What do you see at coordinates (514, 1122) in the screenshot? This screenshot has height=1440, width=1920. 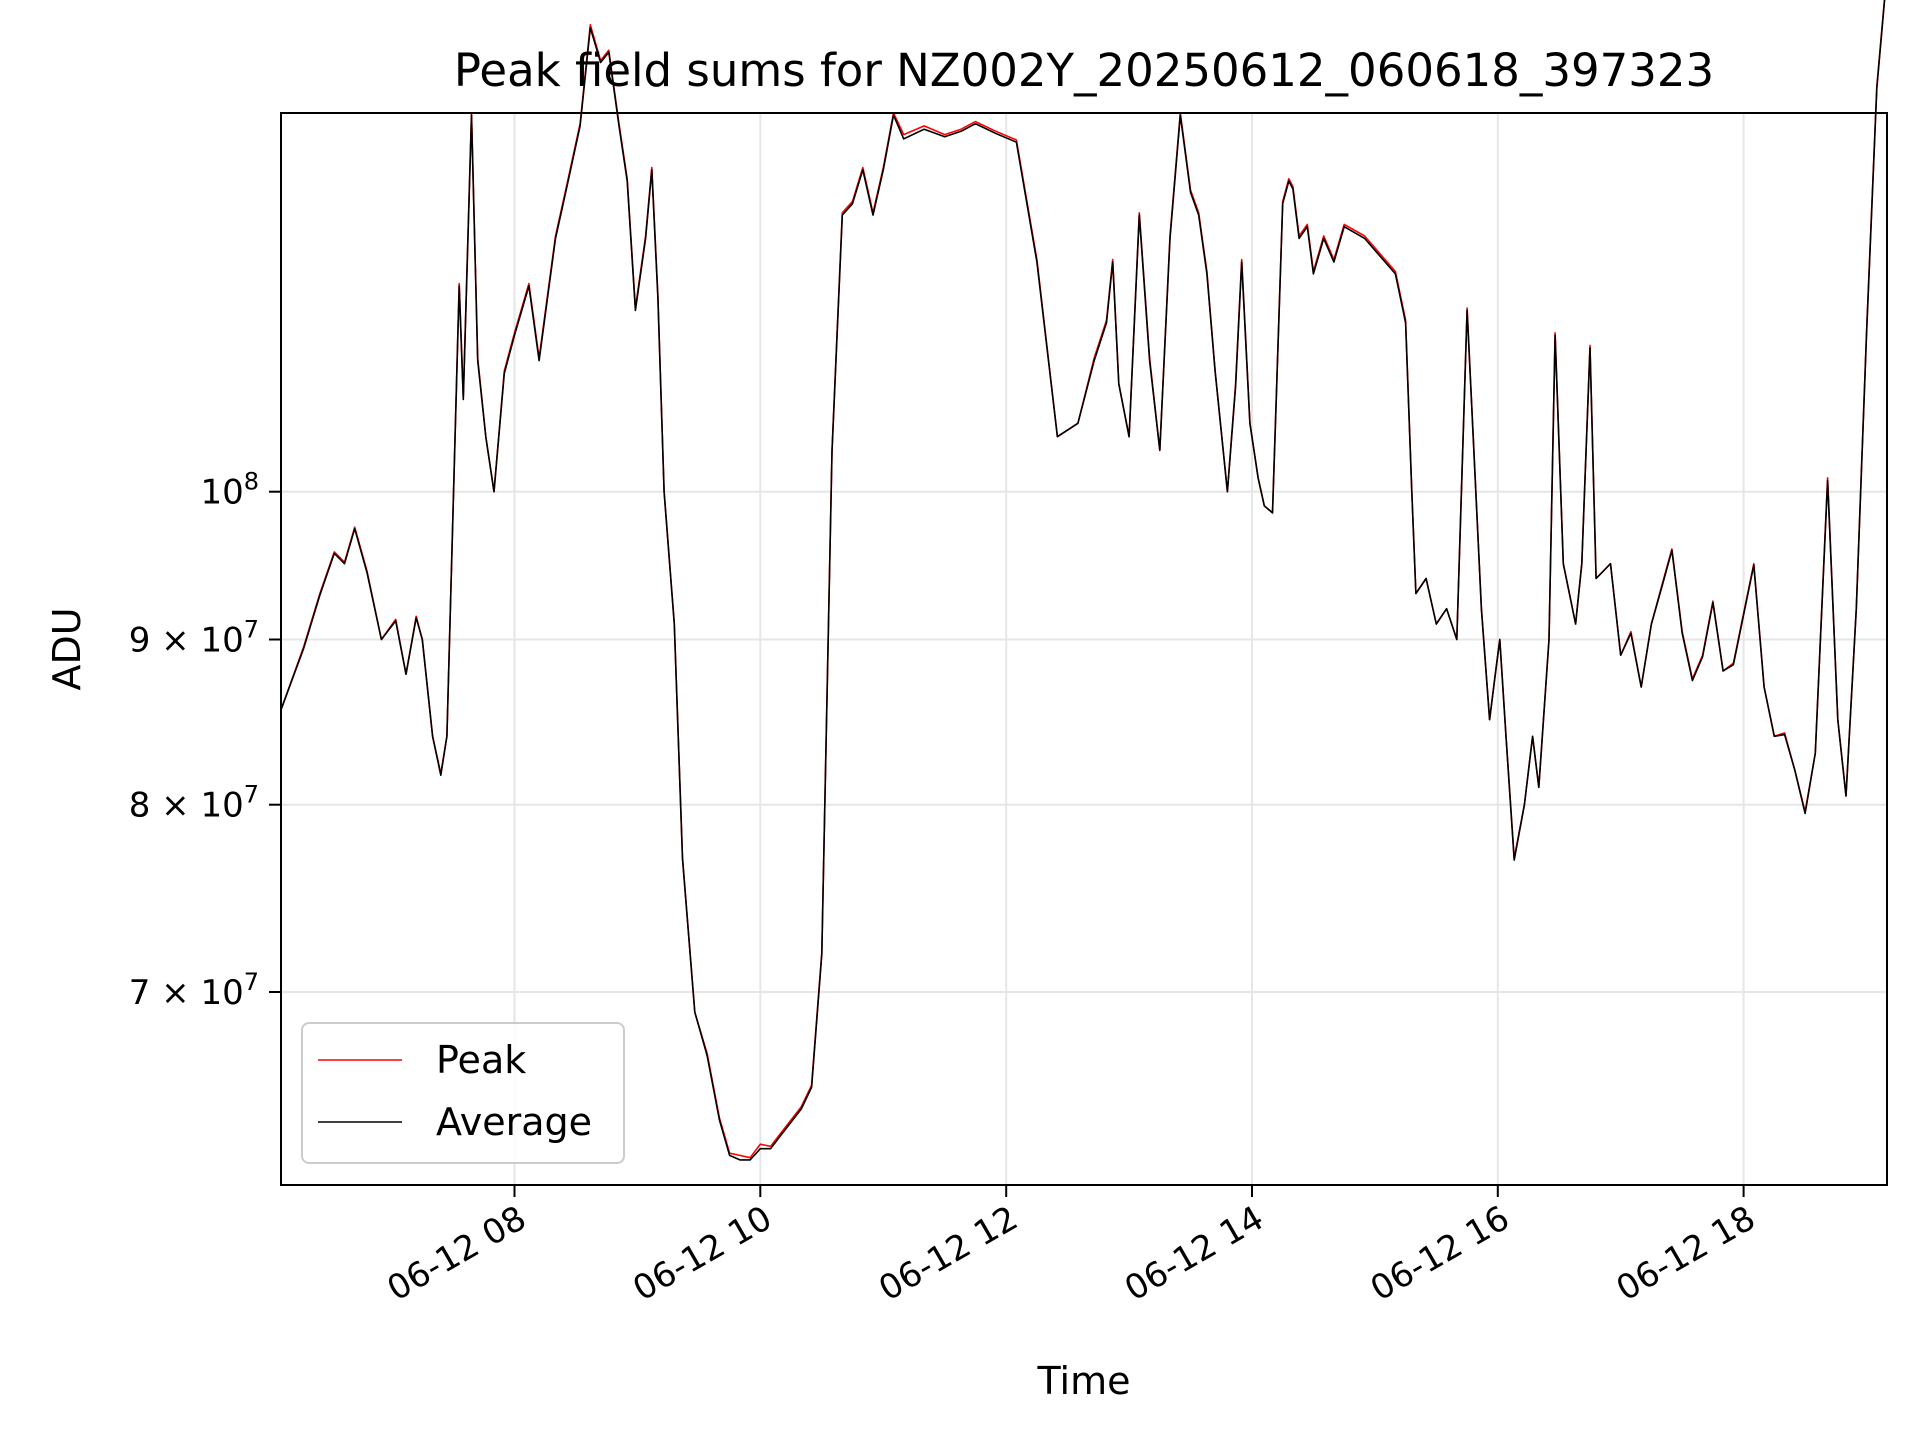 I see `legend-average-label: Average` at bounding box center [514, 1122].